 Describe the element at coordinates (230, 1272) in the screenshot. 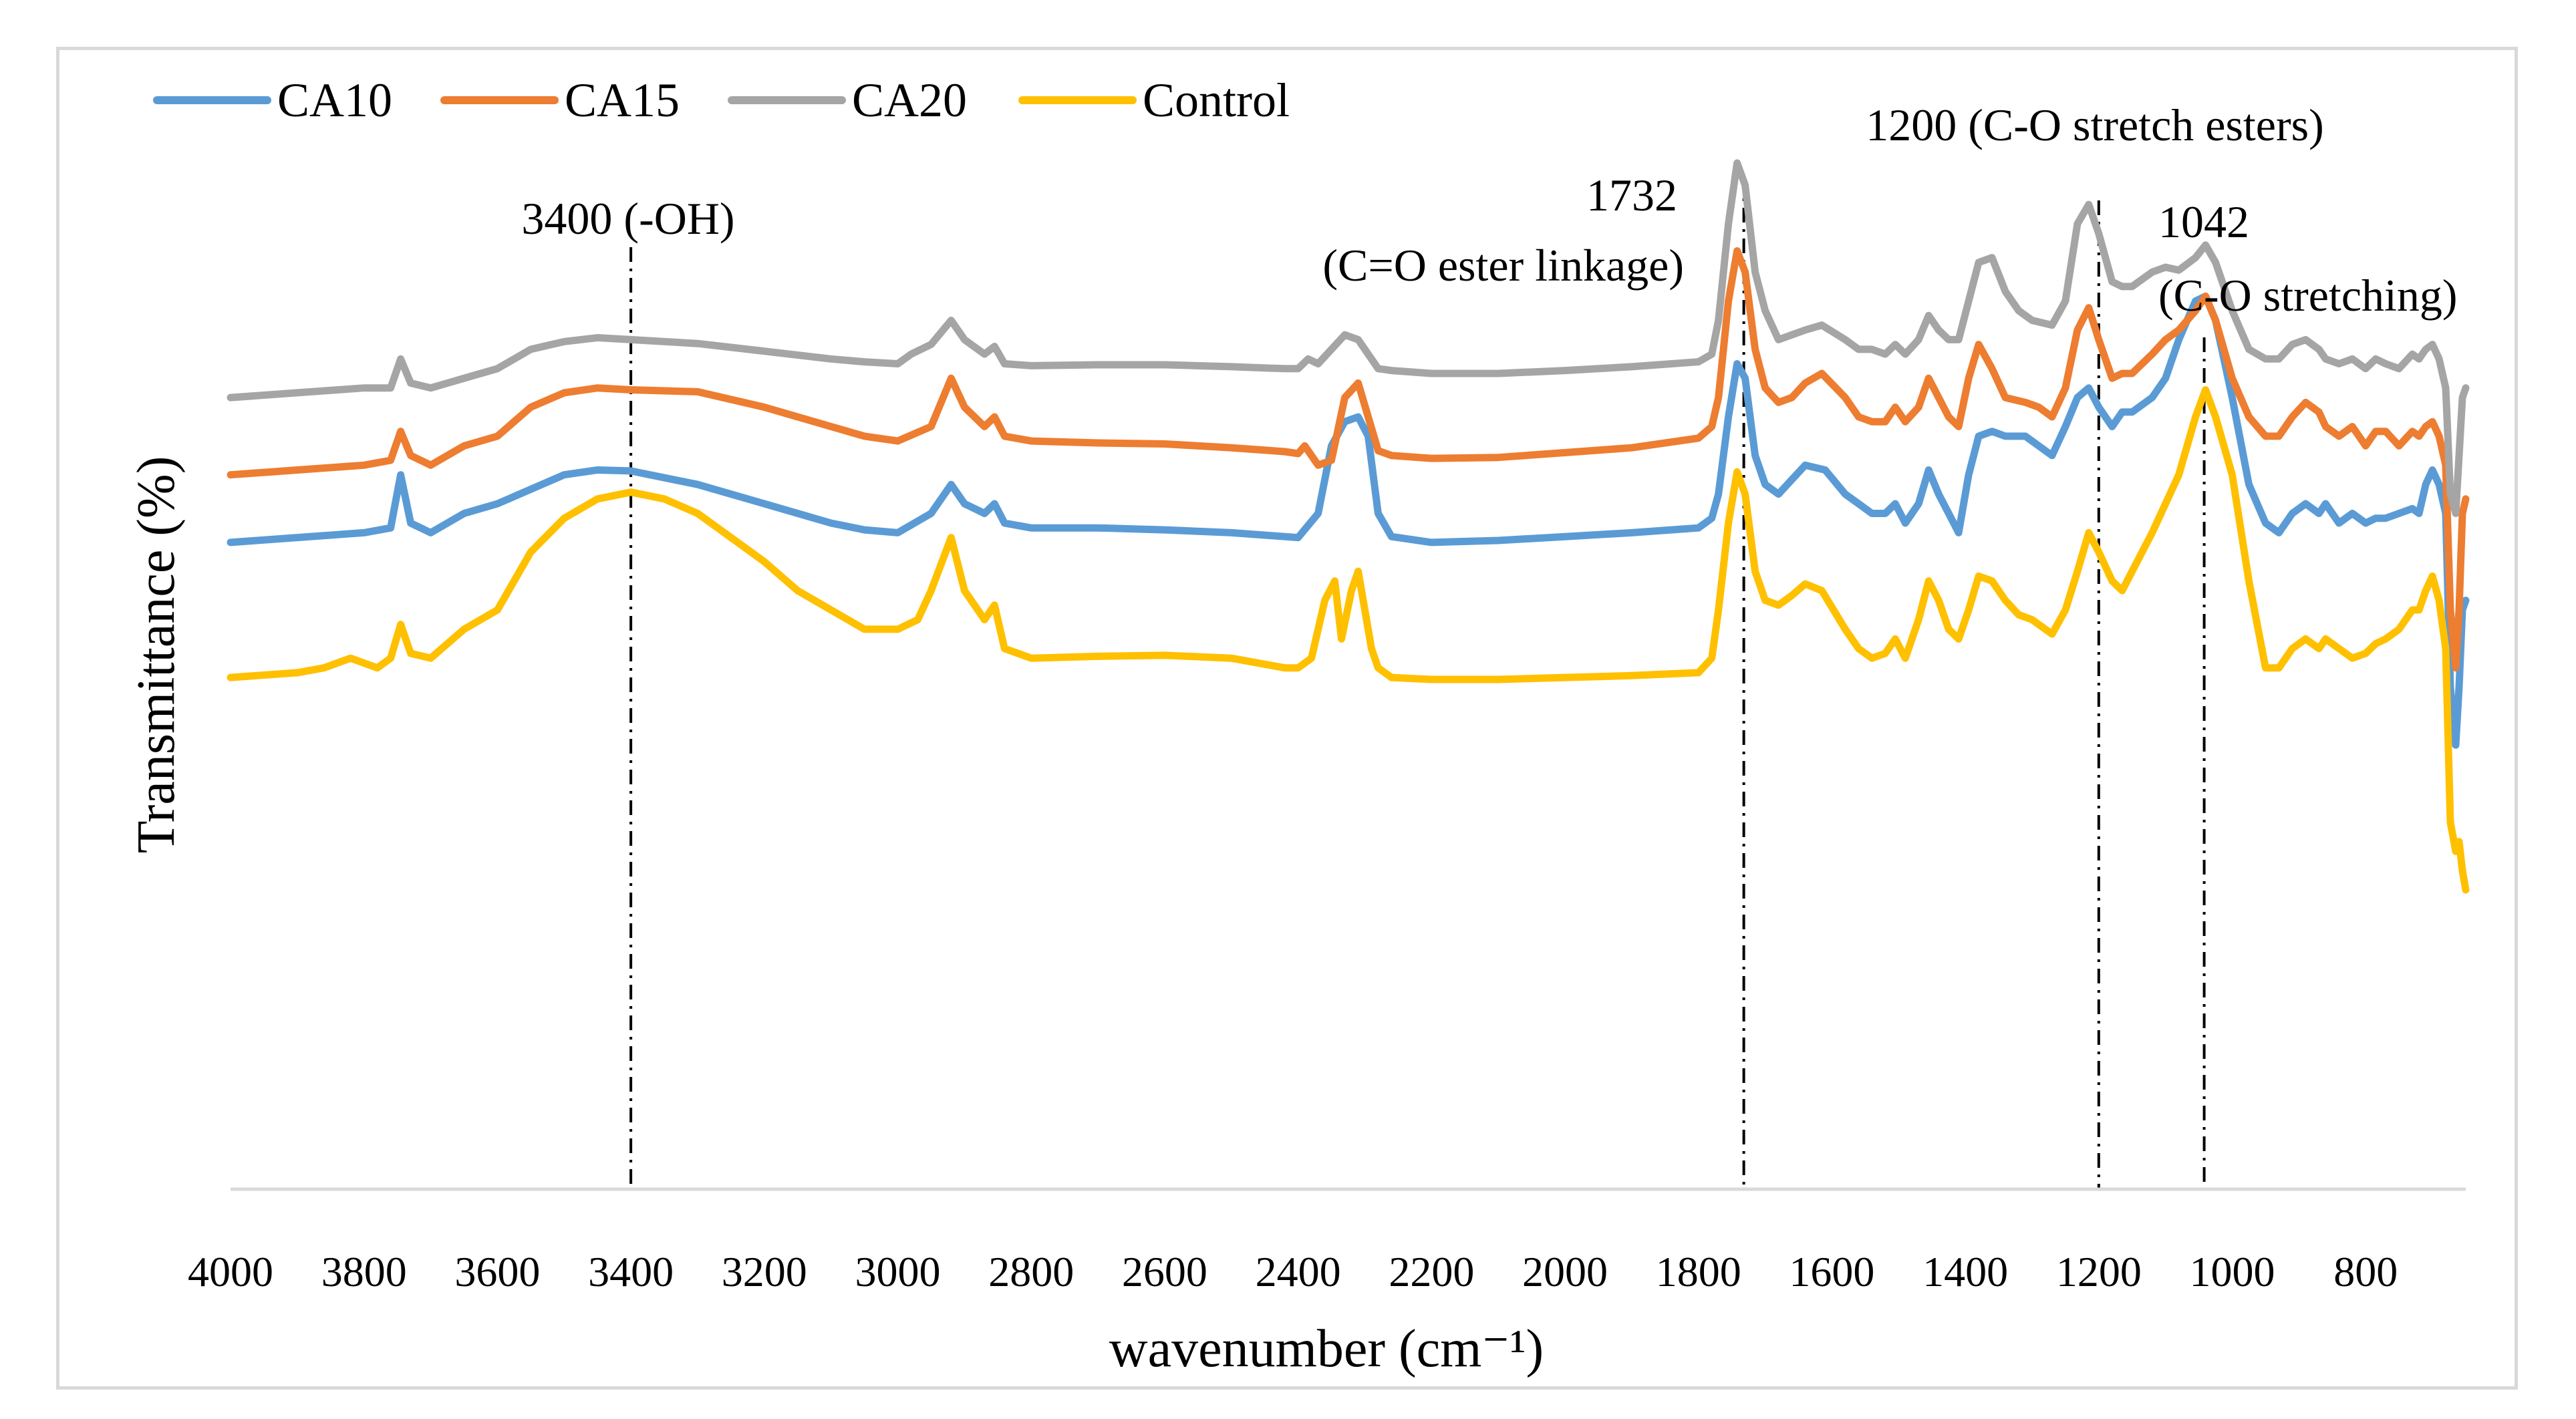

I see `x-tick-label: 4000` at that location.